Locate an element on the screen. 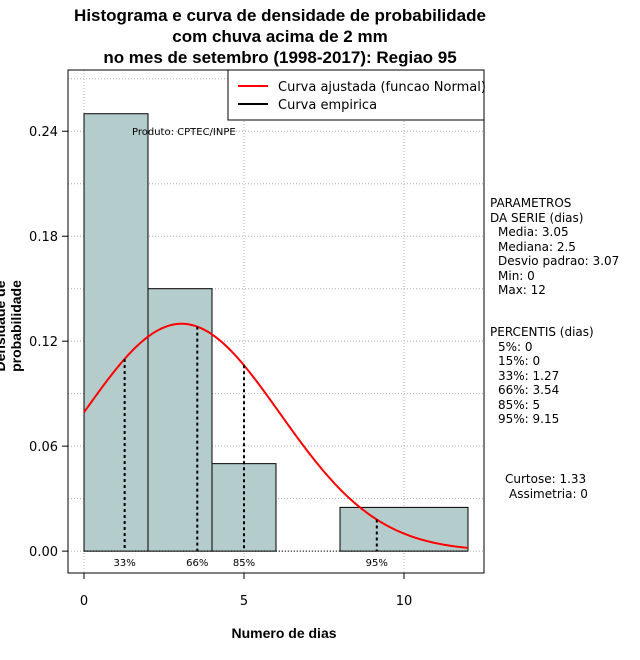 The image size is (640, 660). percentile-label: 85% is located at coordinates (244, 563).